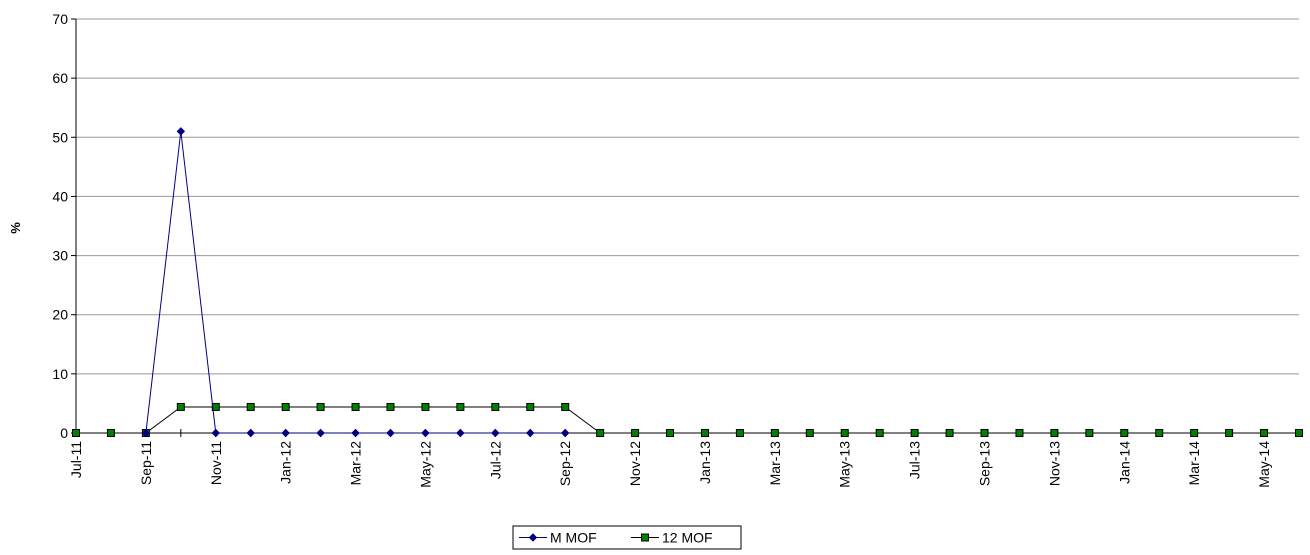 The image size is (1310, 555). Describe the element at coordinates (64, 226) in the screenshot. I see `y-axis-ticks: 0 10 20 30 40 50 60 70` at that location.